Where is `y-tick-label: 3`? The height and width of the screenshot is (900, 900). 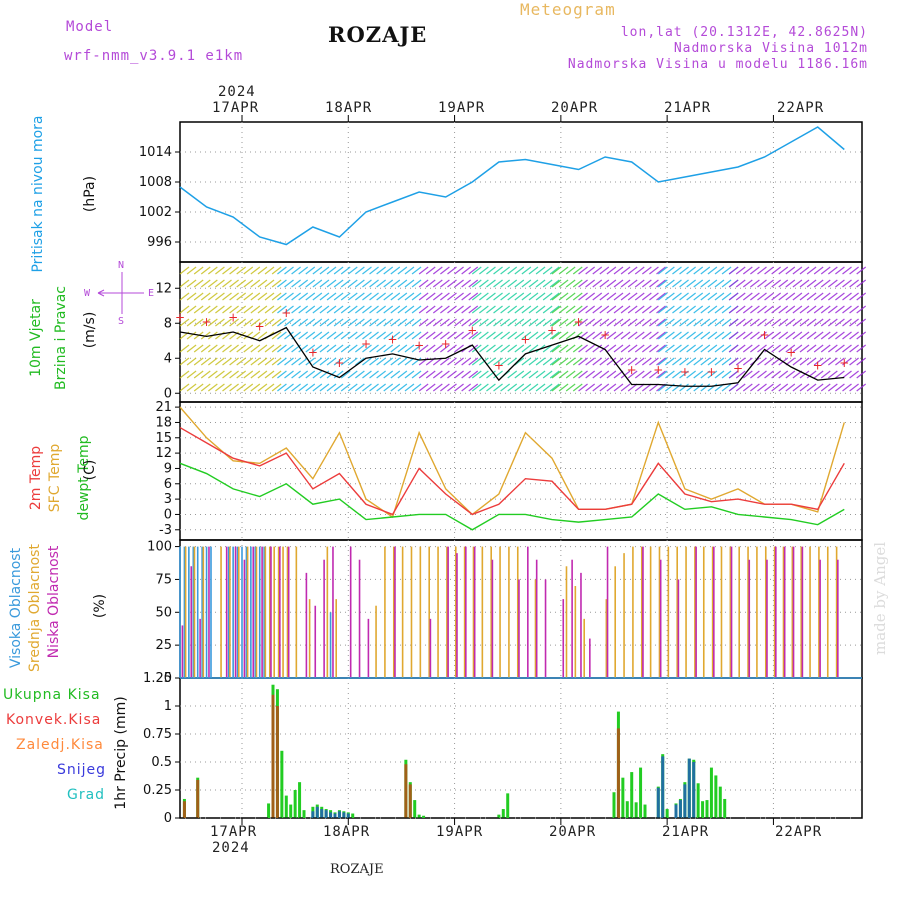
y-tick-label: 3 is located at coordinates (168, 499).